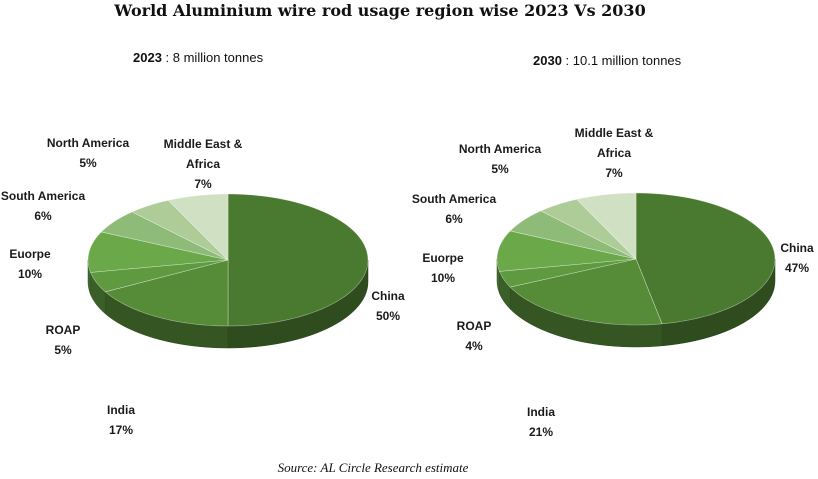  What do you see at coordinates (474, 336) in the screenshot?
I see `pie-2030-label-2: ROAP 4%` at bounding box center [474, 336].